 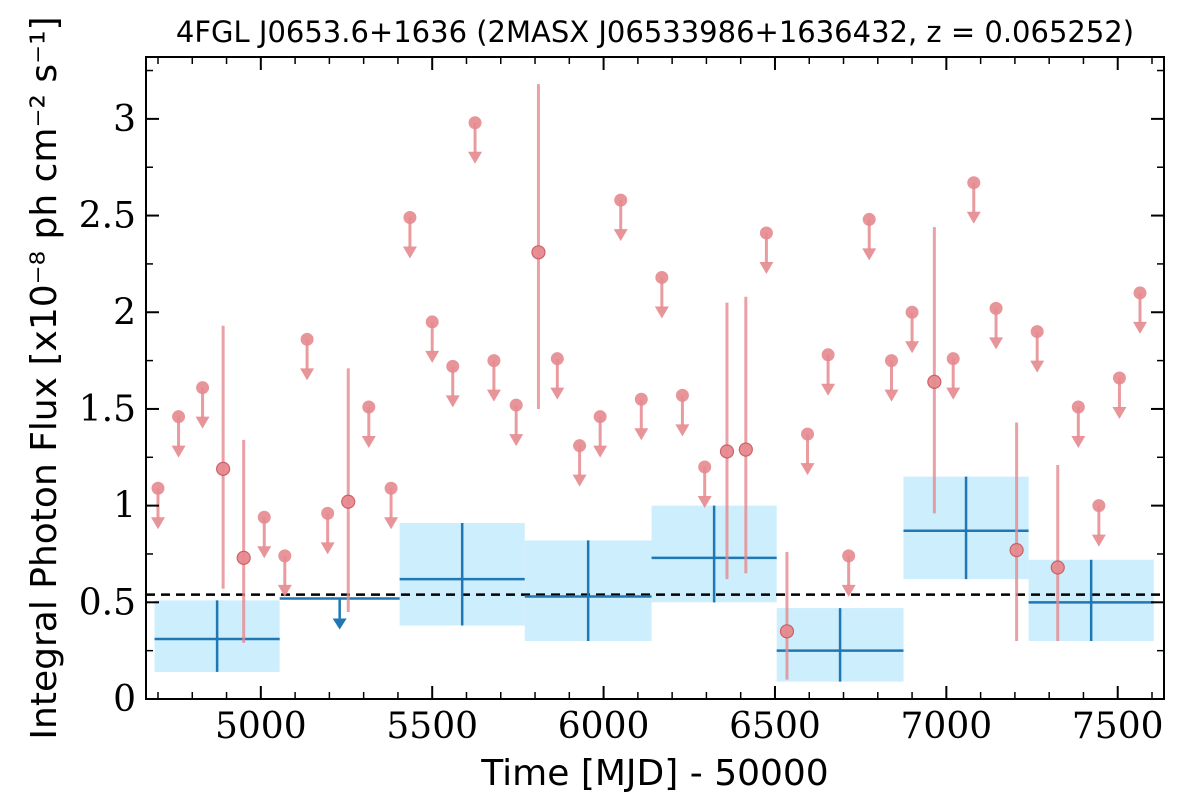 What do you see at coordinates (339, 624) in the screenshot?
I see `long-bin-upper-limit-arrow` at bounding box center [339, 624].